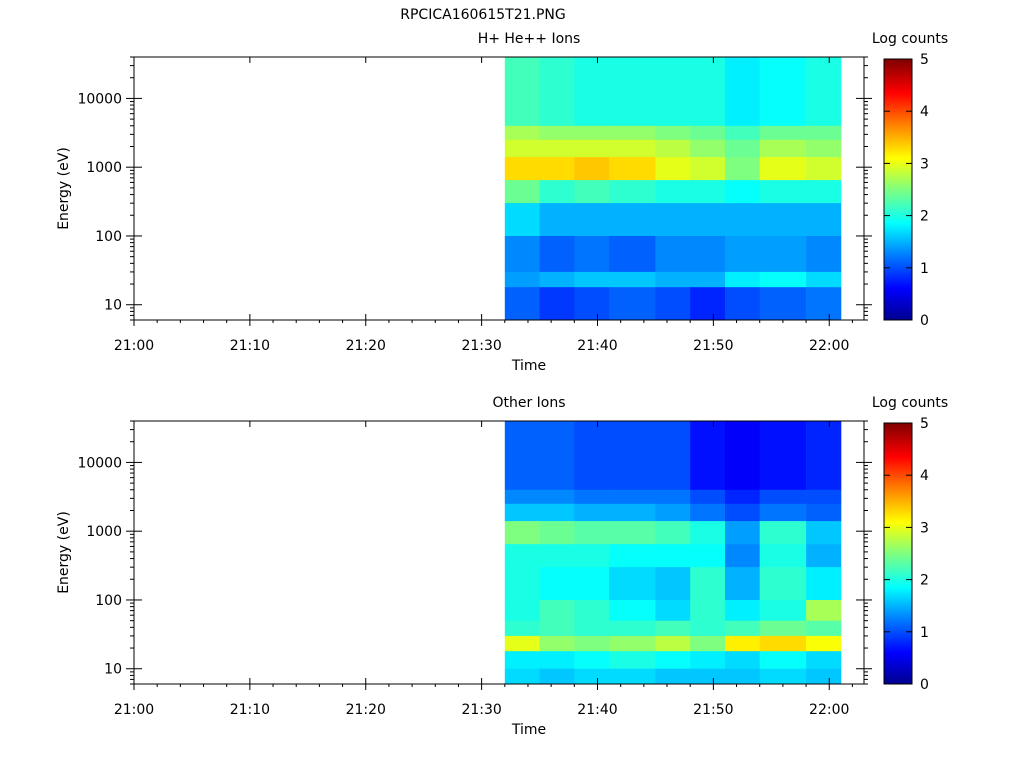 The width and height of the screenshot is (1024, 768). I want to click on x-tick-label: 21:30, so click(481, 710).